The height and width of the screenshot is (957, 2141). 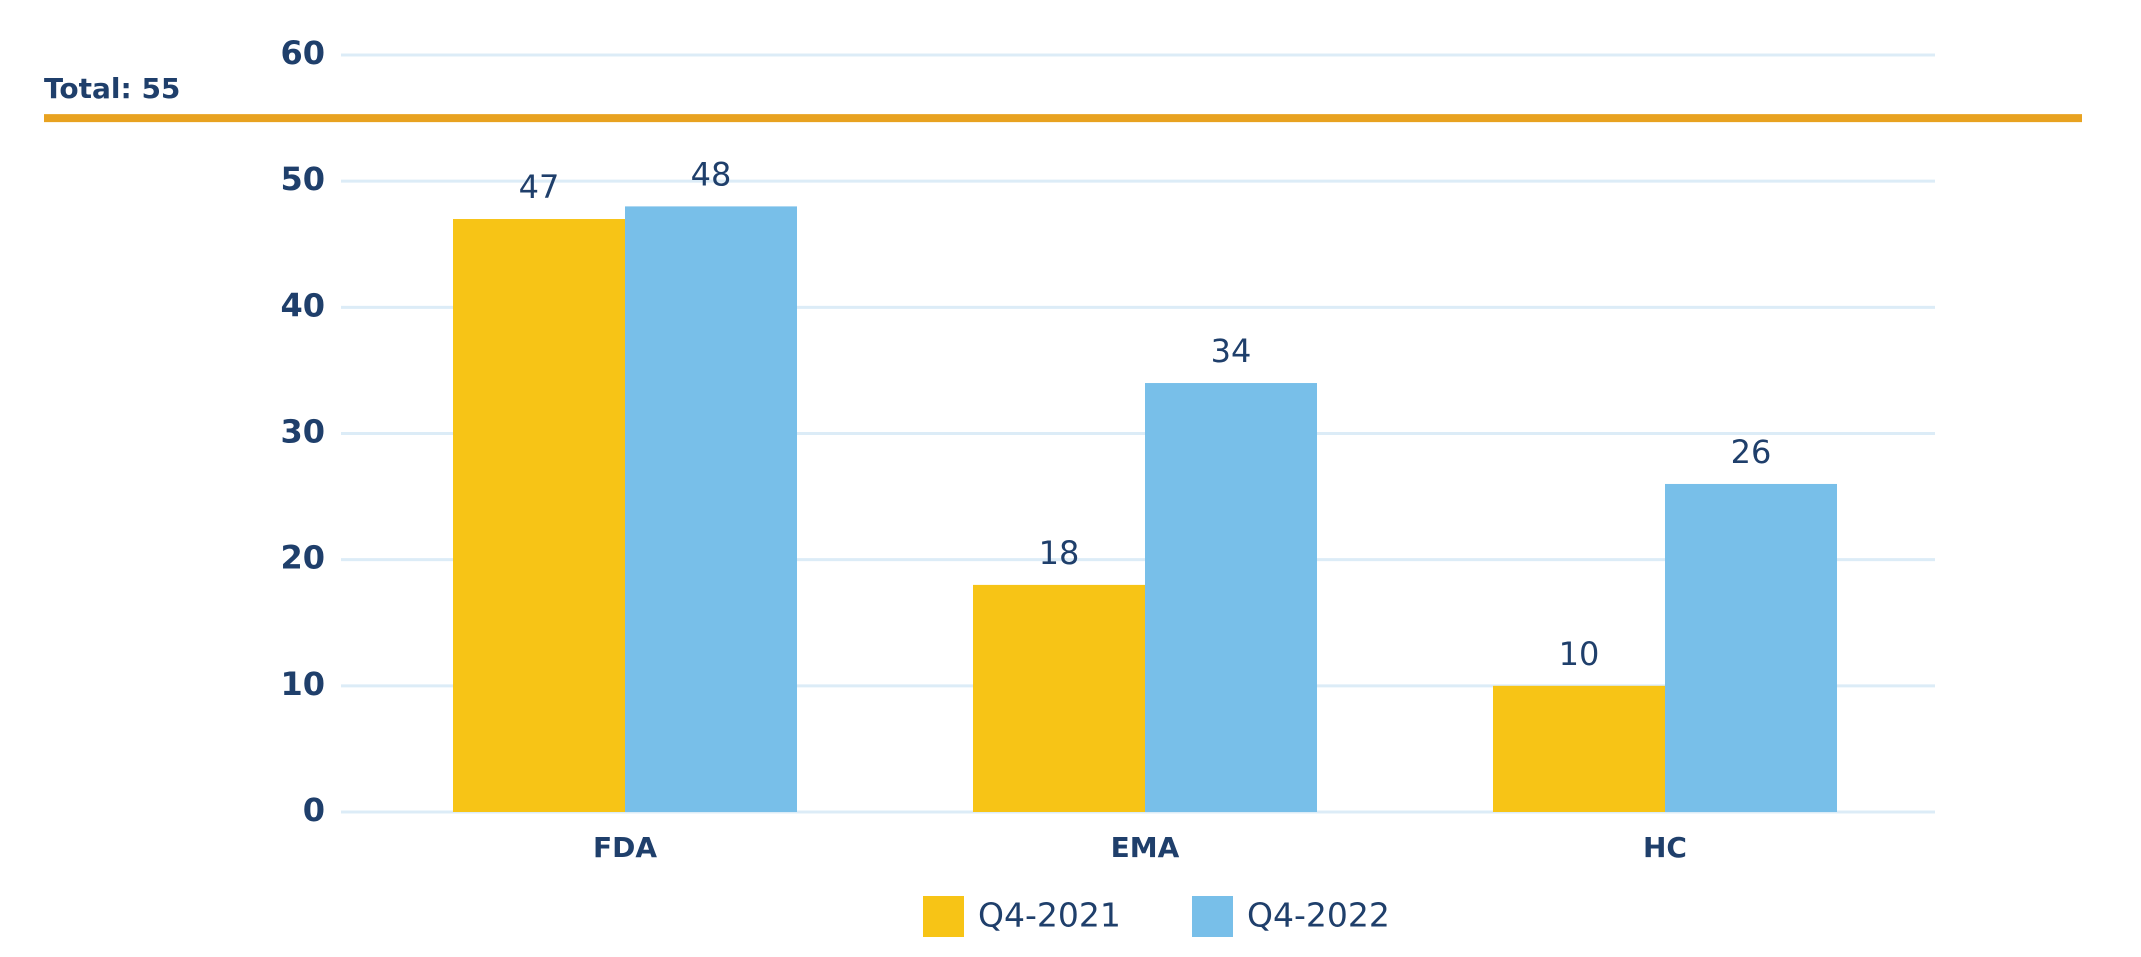 I want to click on legend-label: Q4-2022, so click(x=1318, y=915).